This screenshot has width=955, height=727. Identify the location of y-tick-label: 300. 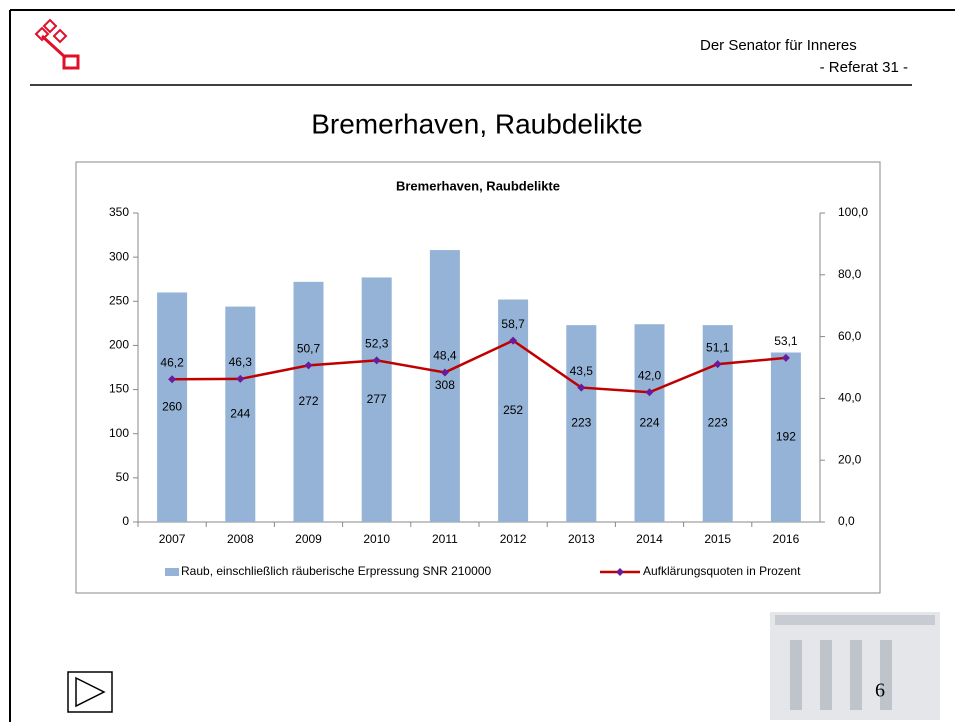
(119, 256).